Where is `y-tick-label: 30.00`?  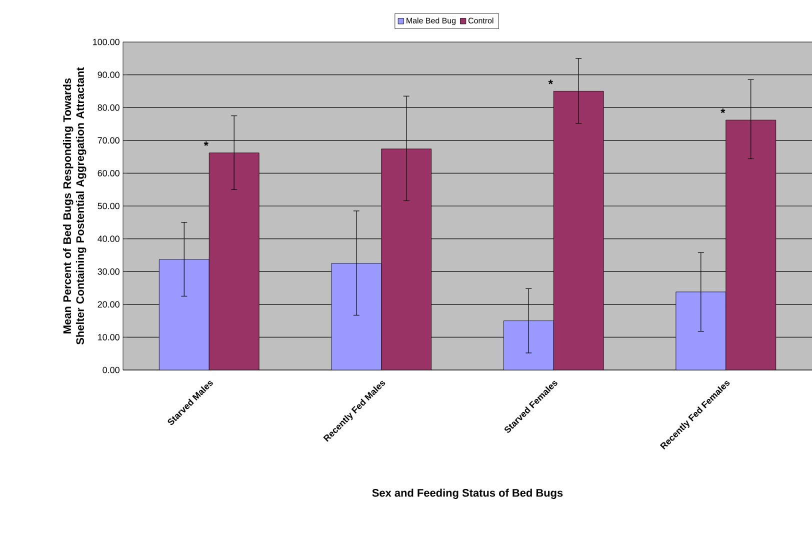
y-tick-label: 30.00 is located at coordinates (109, 271).